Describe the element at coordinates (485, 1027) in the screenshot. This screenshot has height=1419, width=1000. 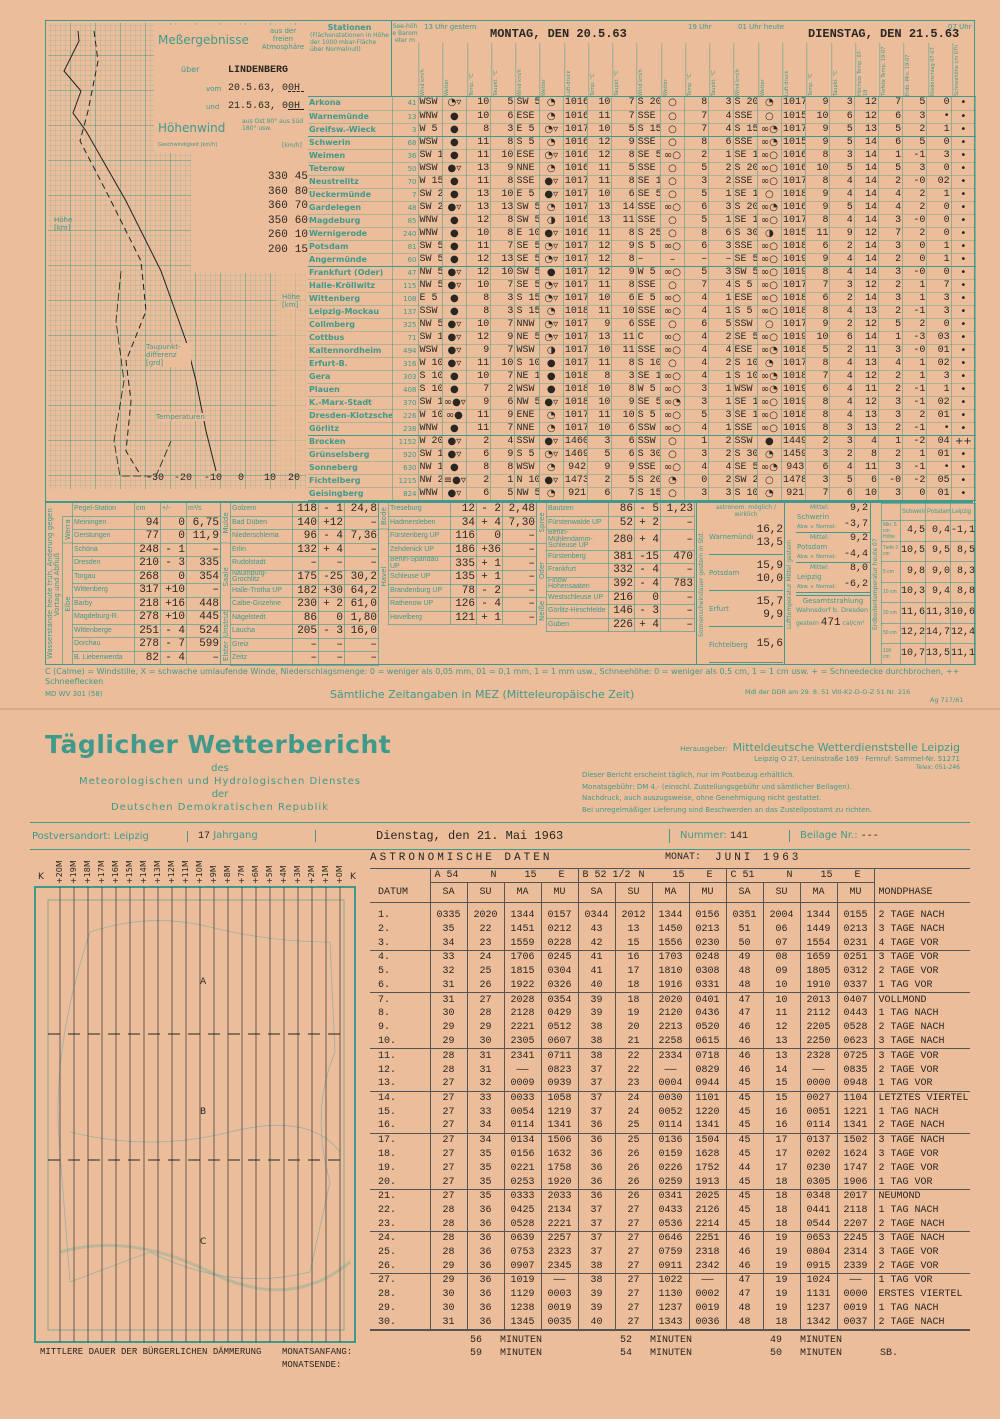
I see `time-cell: 29` at that location.